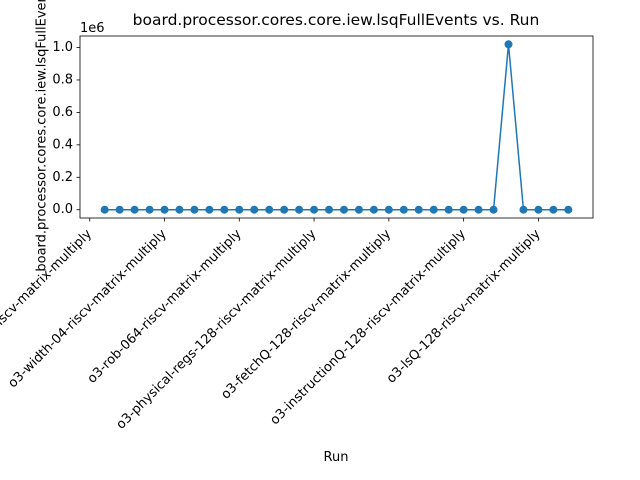  I want to click on y-tick-label: 0.6, so click(62, 112).